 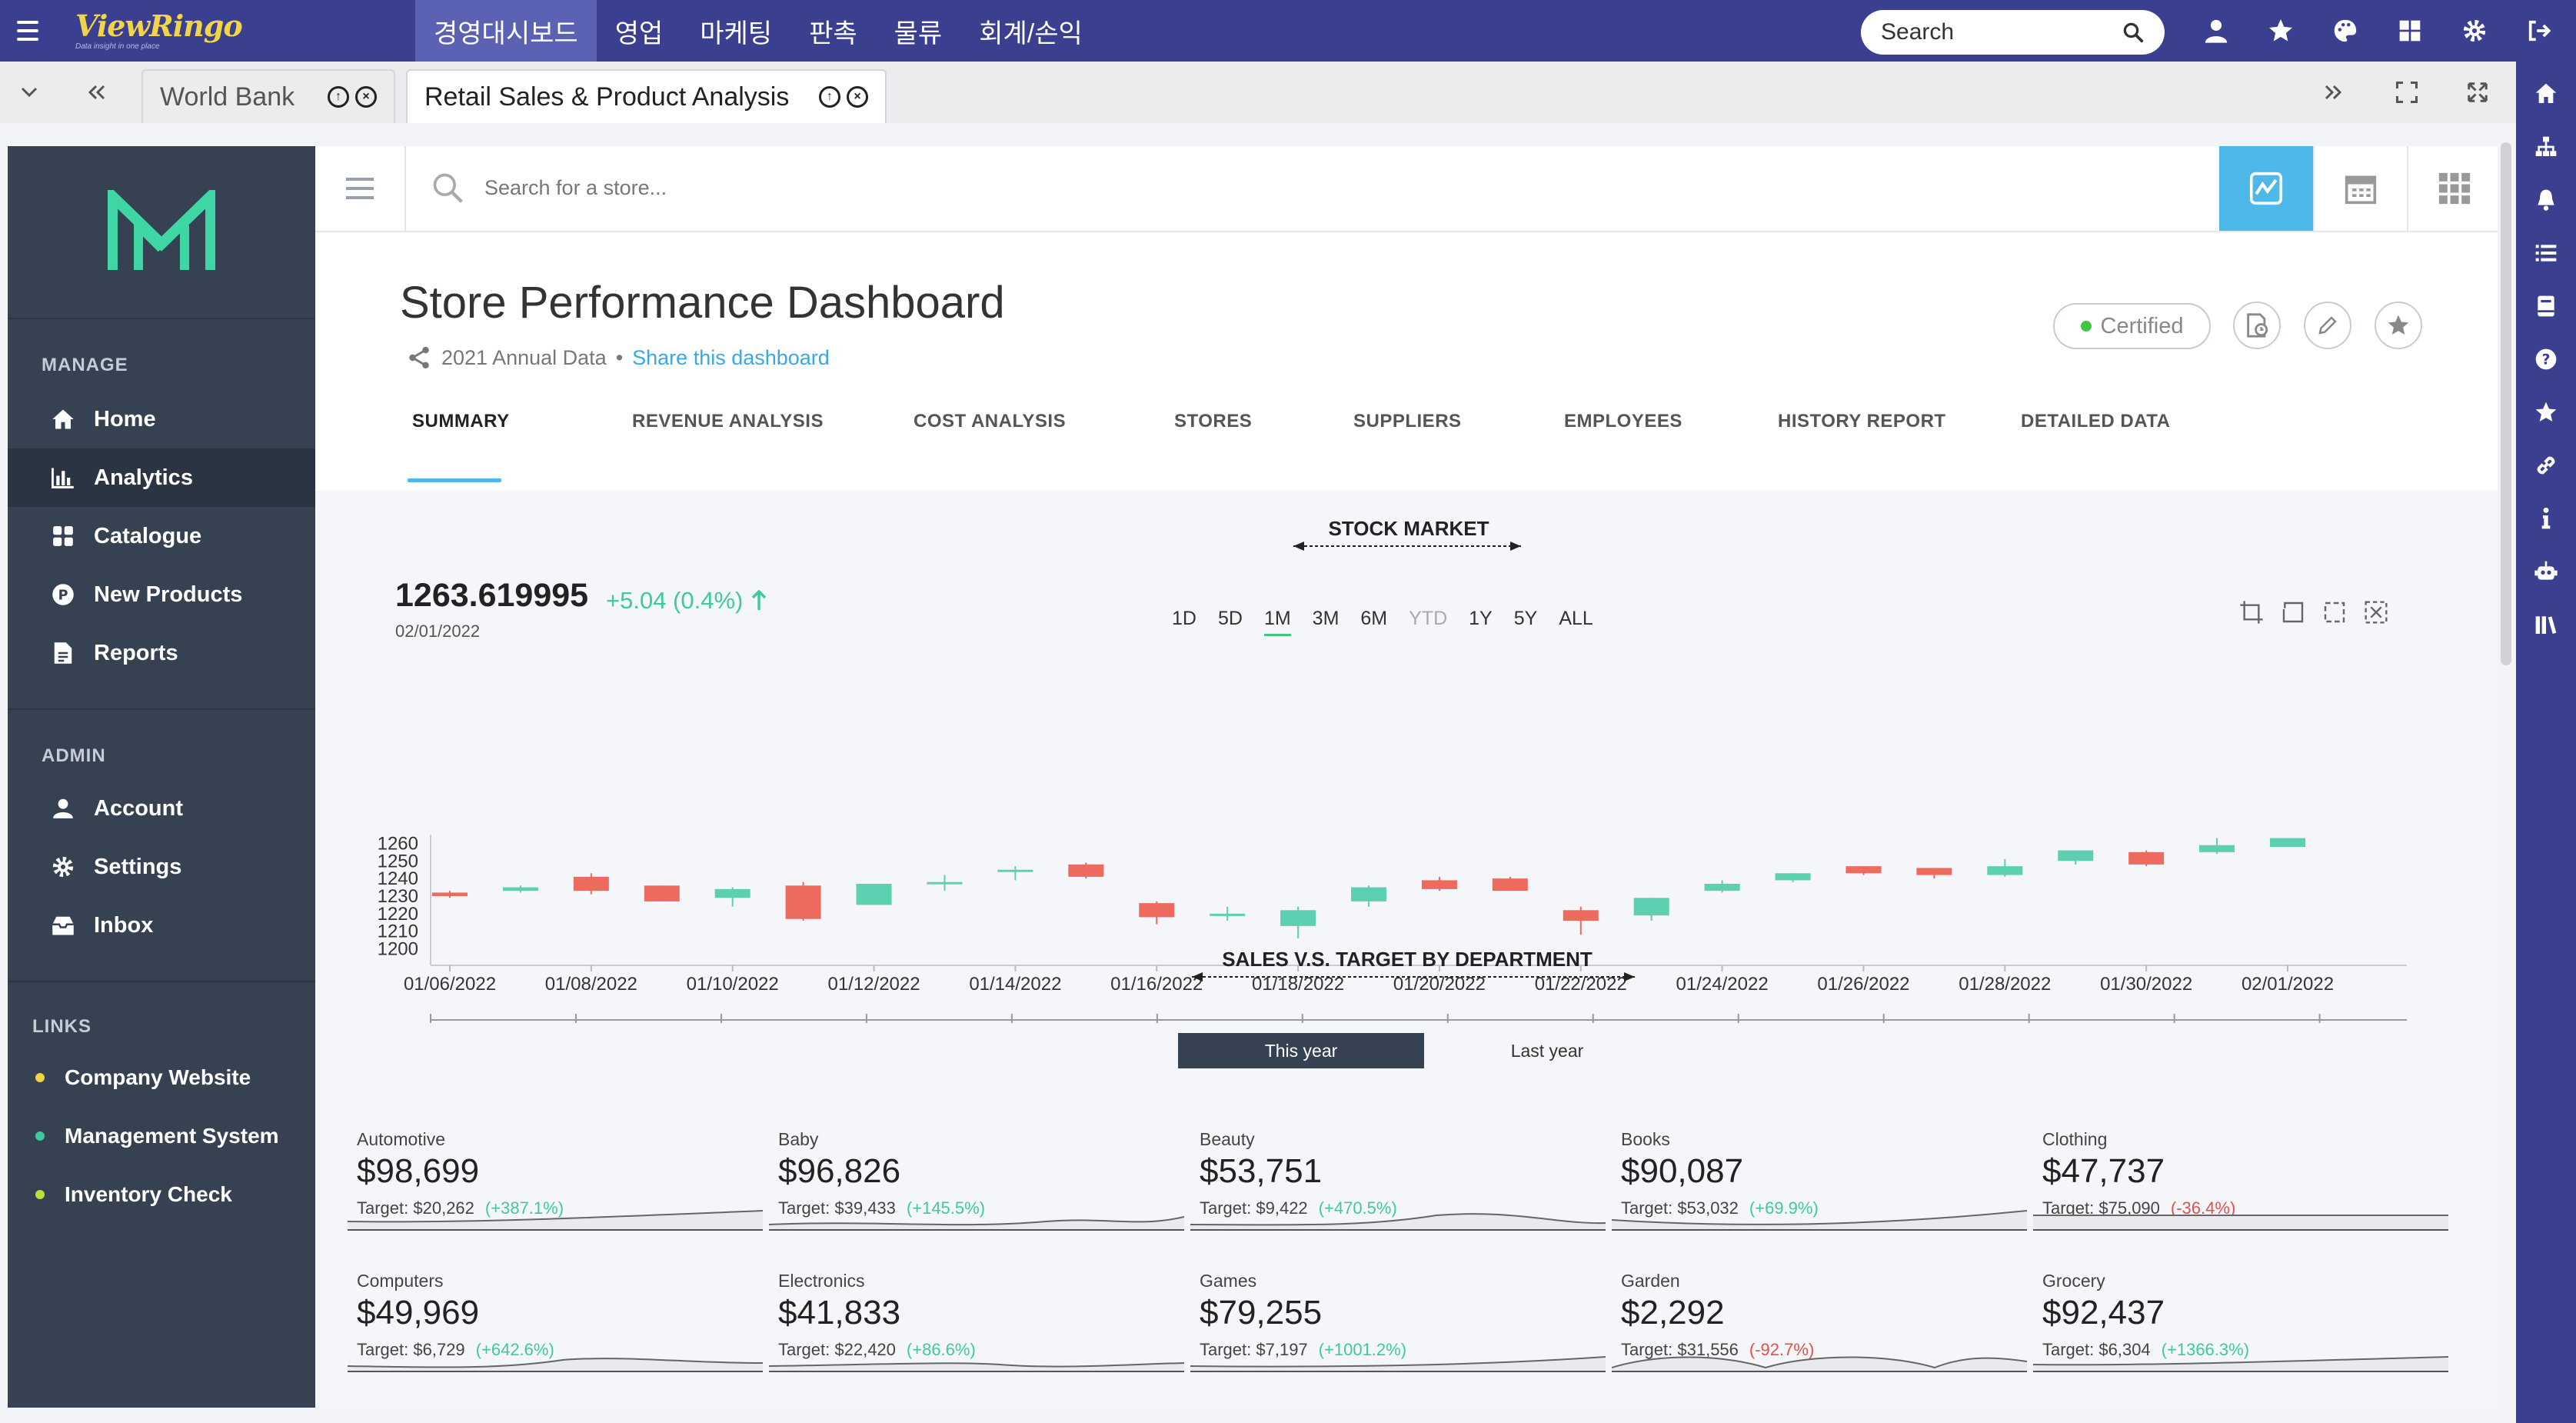 I want to click on sidebar-item-settings: Settings, so click(x=161, y=867).